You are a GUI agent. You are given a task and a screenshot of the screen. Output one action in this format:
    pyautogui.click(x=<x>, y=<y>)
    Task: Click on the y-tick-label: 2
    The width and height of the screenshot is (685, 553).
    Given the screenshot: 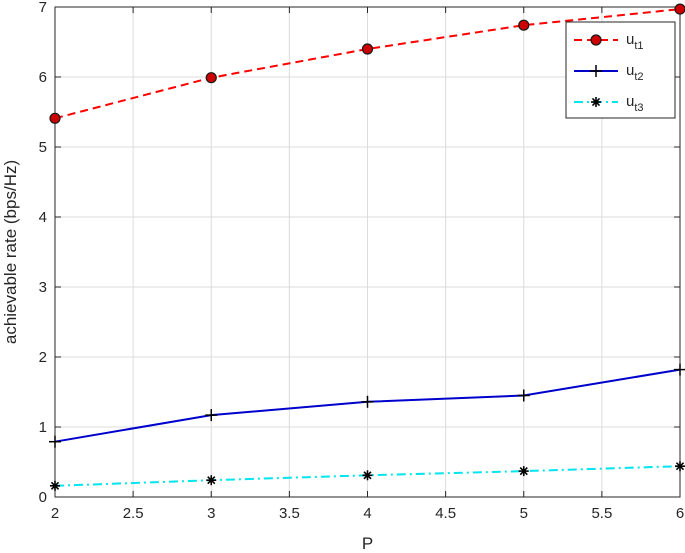 What is the action you would take?
    pyautogui.click(x=43, y=357)
    